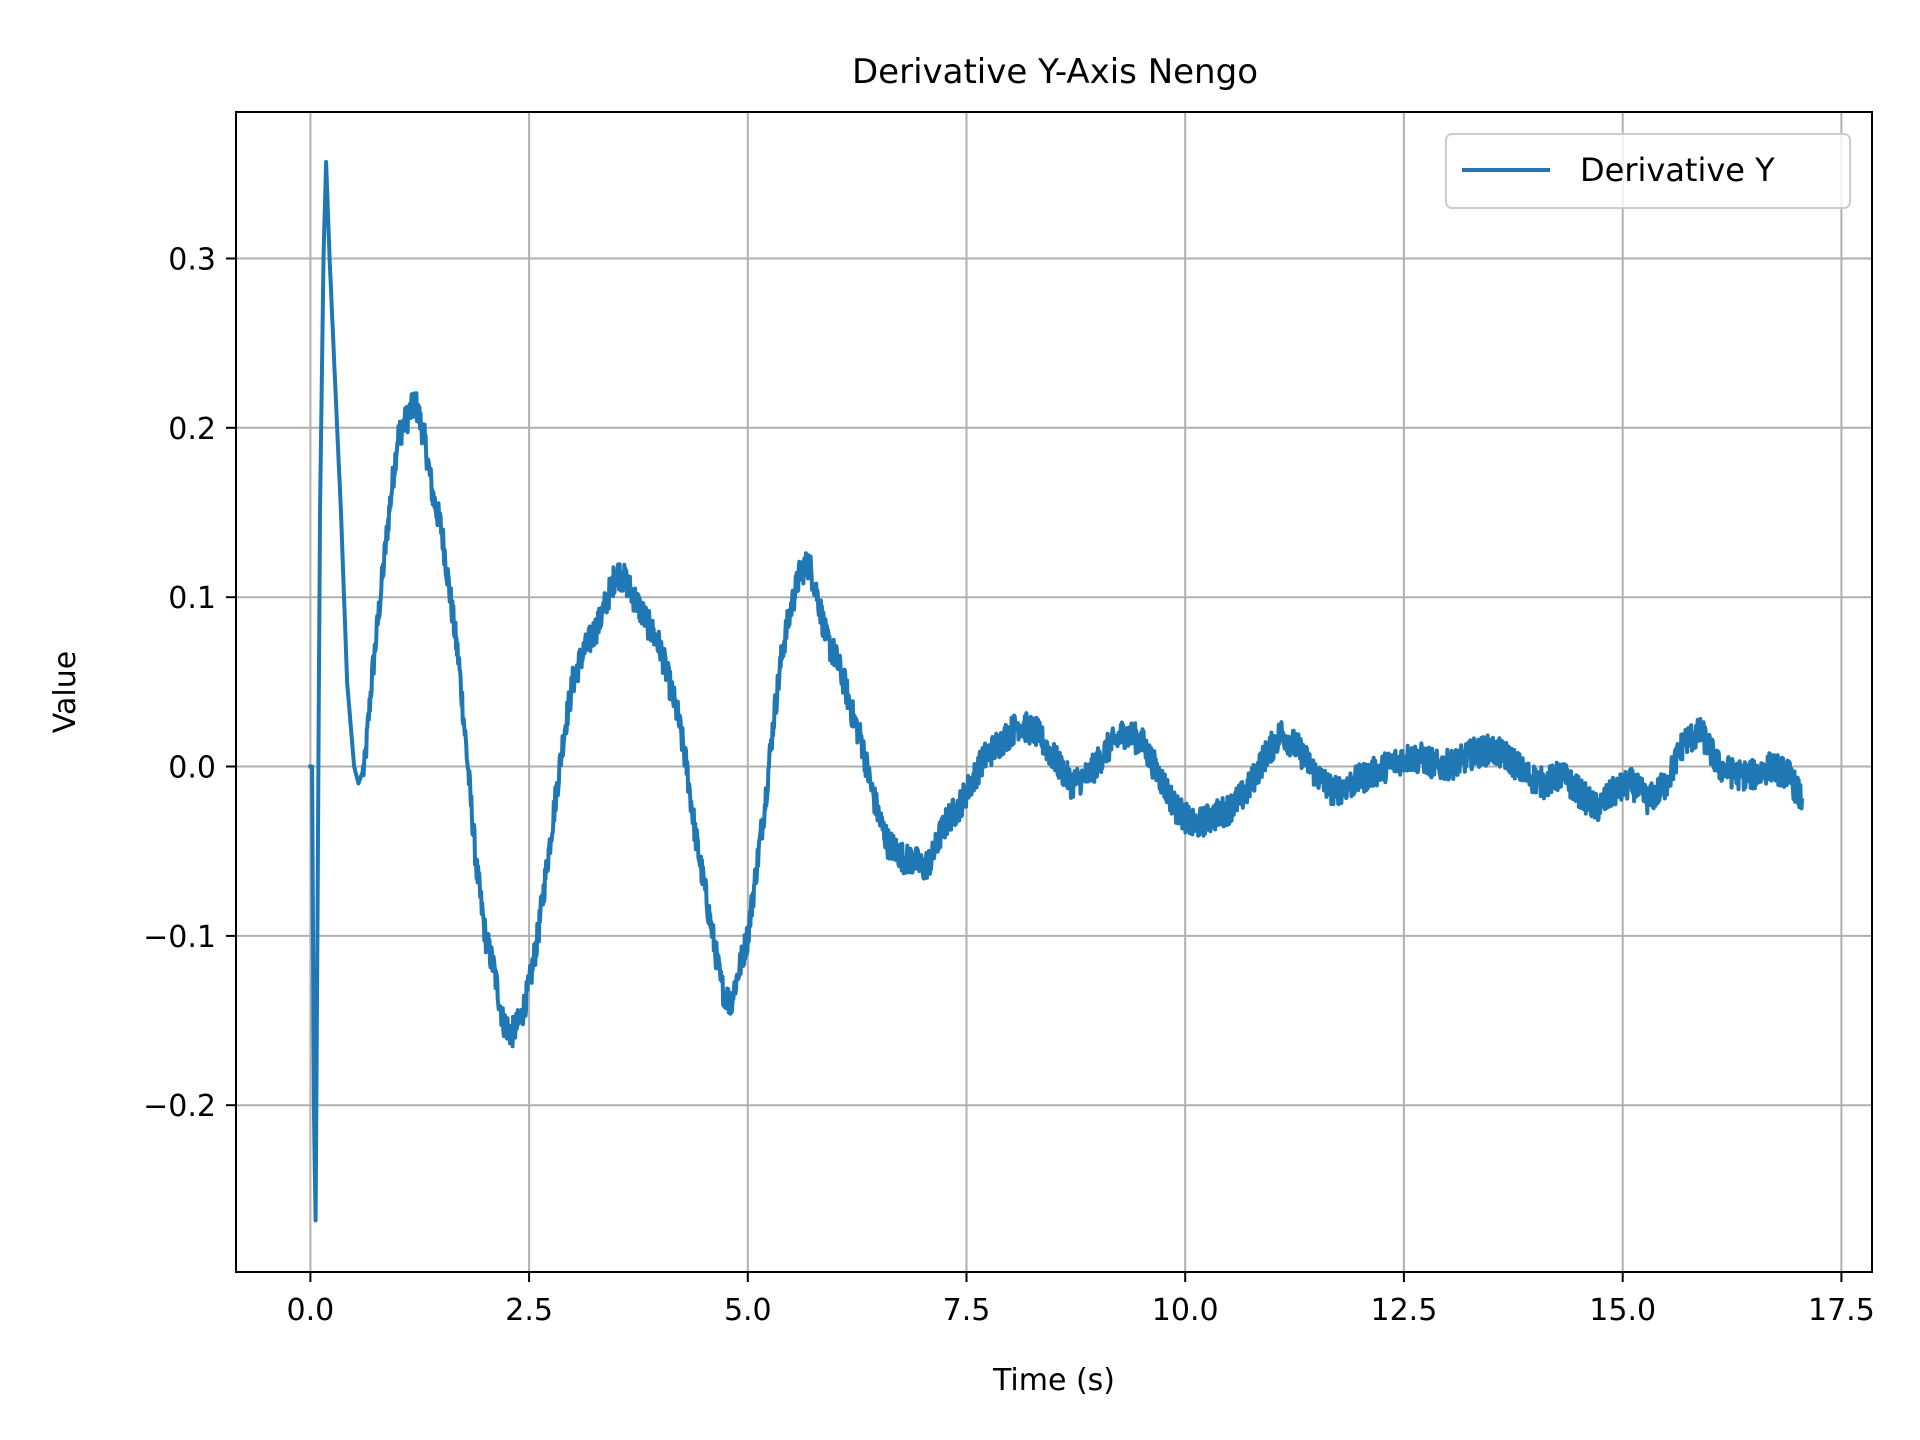 This screenshot has height=1440, width=1920. Describe the element at coordinates (179, 937) in the screenshot. I see `y-tick-label: −0.1` at that location.